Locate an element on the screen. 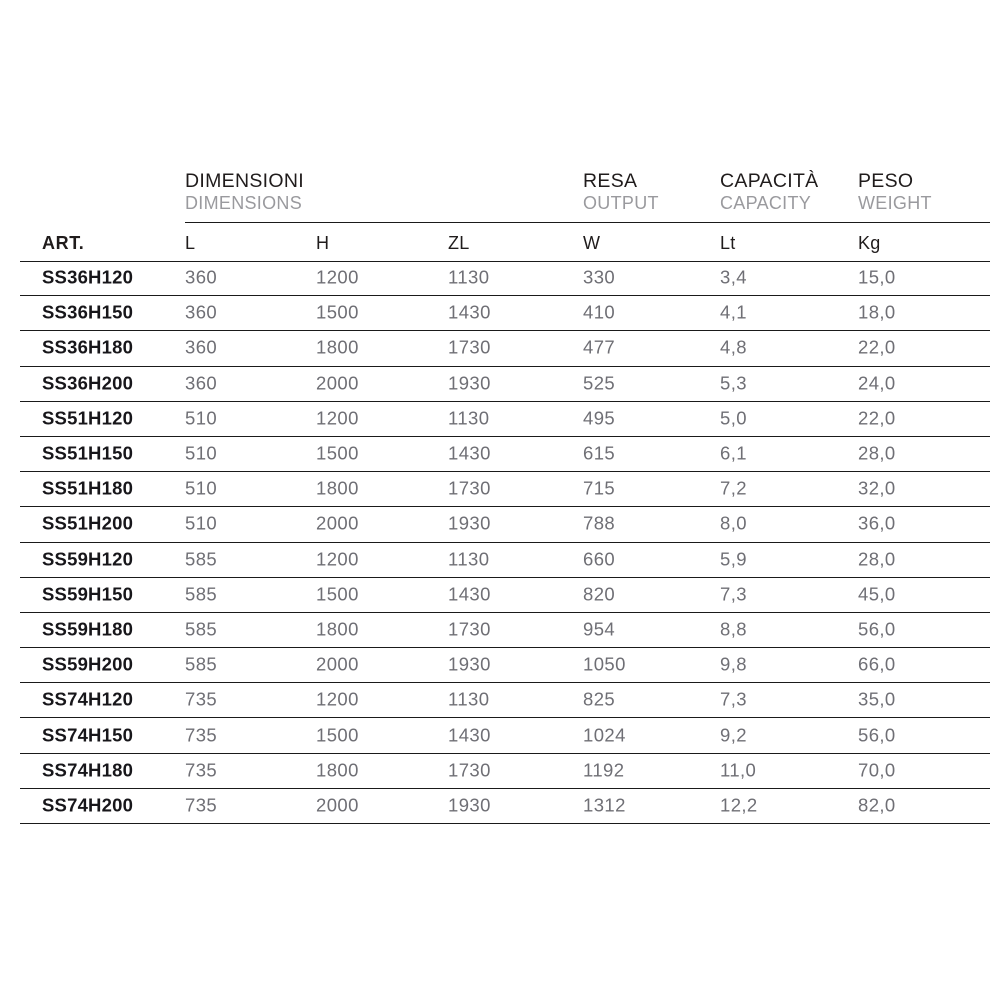  cell-lt: 11,0 is located at coordinates (738, 770).